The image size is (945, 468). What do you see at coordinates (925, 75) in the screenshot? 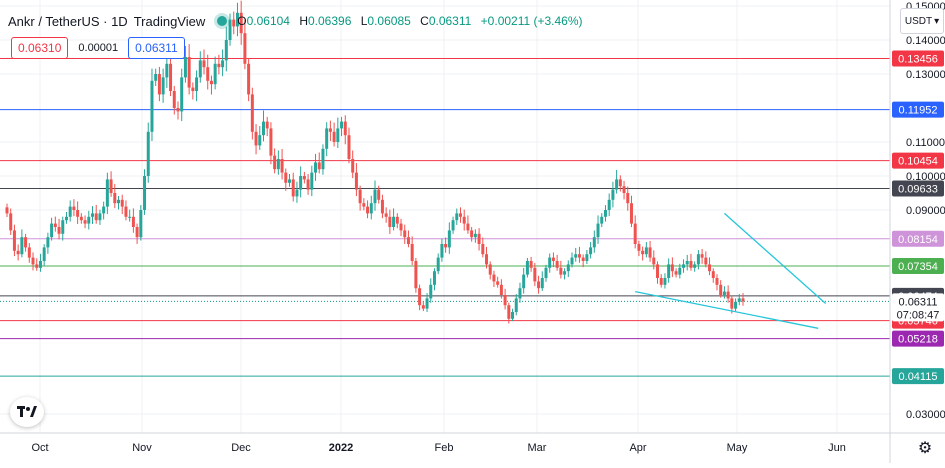
I see `y-tick-label: 0.13000` at bounding box center [925, 75].